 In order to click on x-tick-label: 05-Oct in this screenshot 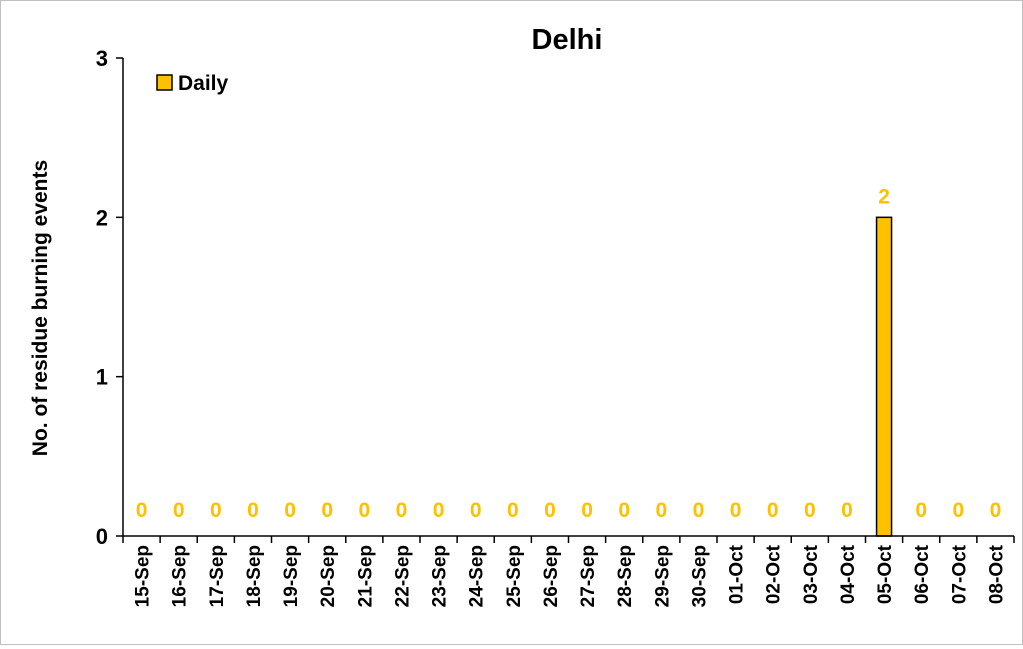, I will do `click(885, 574)`.